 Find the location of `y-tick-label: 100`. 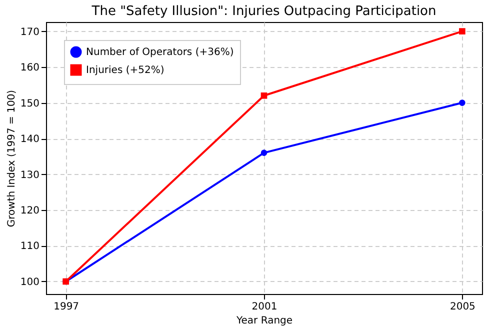

y-tick-label: 100 is located at coordinates (30, 282).